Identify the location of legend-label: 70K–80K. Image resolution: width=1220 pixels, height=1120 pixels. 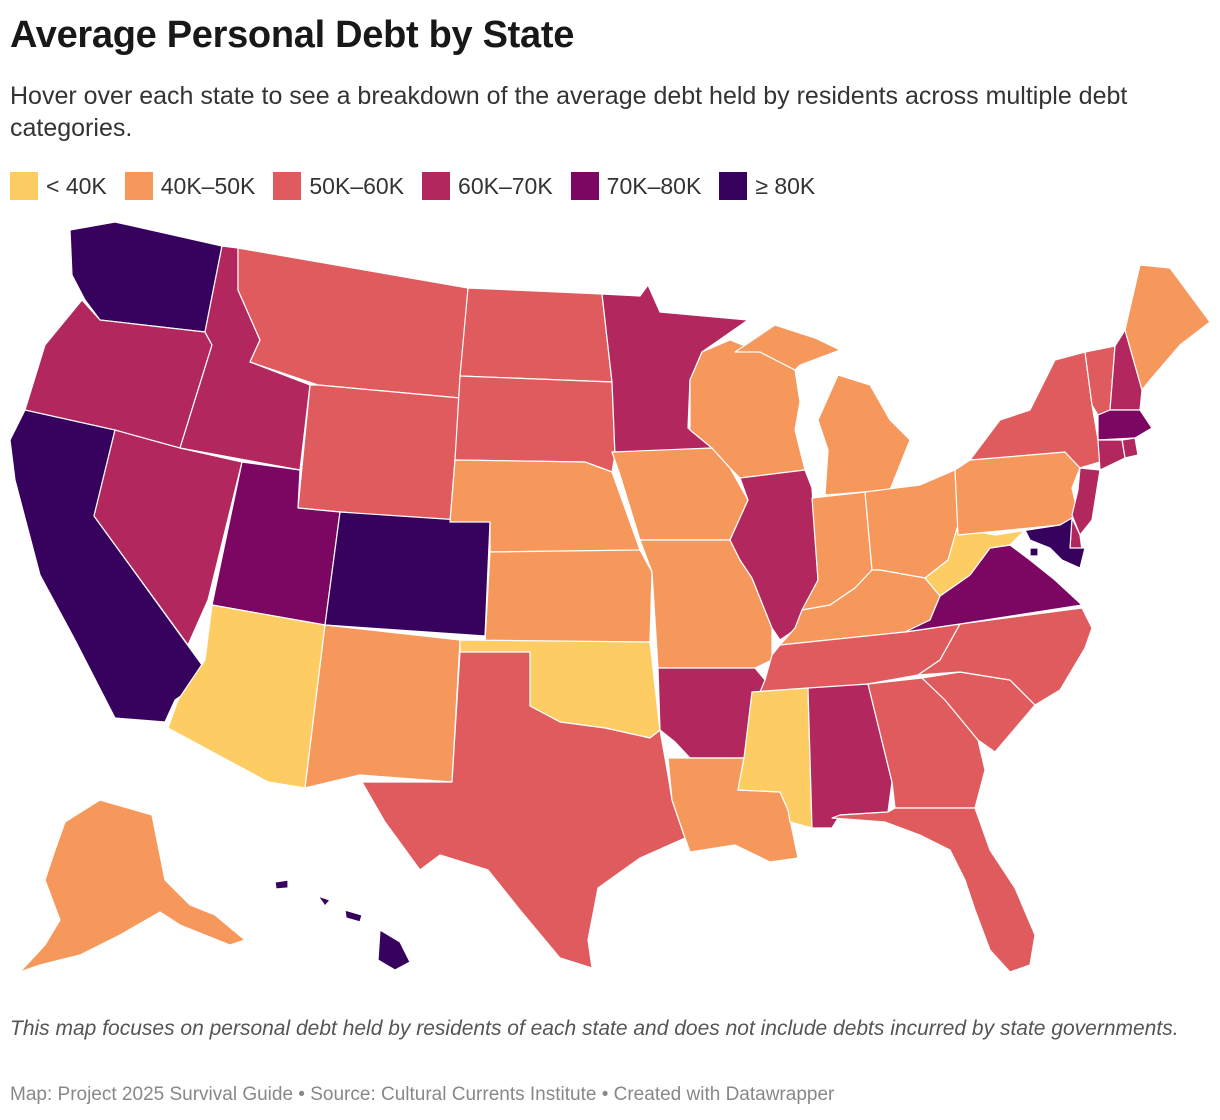
(654, 185).